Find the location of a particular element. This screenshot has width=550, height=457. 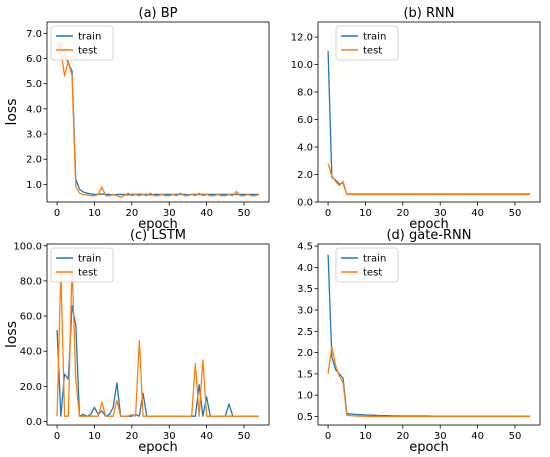

y-tick-label: 12.0 is located at coordinates (302, 38).